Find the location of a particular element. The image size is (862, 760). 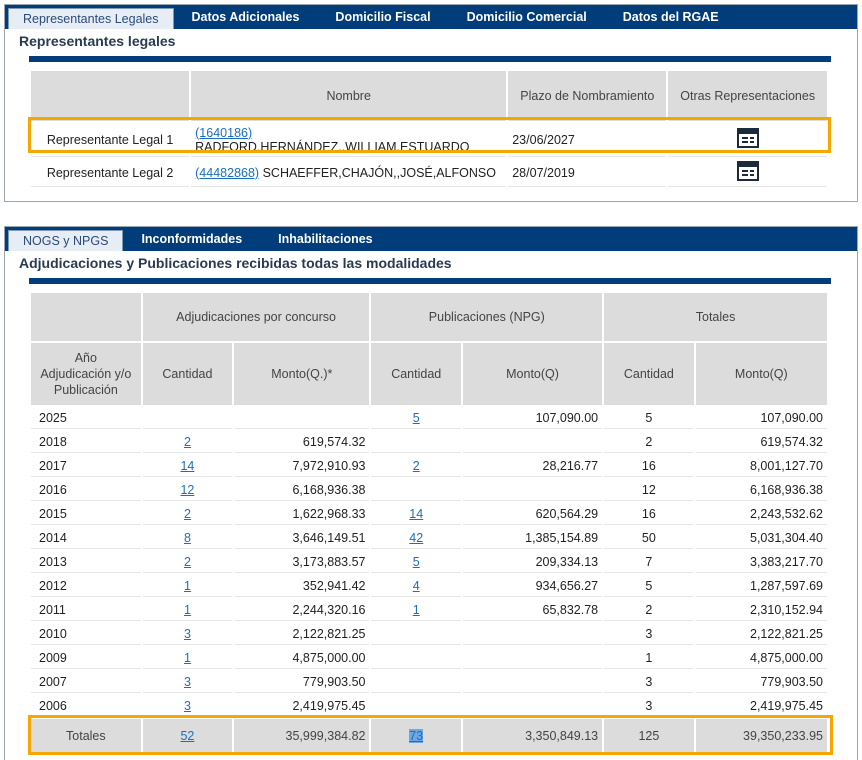

pub-cantidad-link: 2 is located at coordinates (416, 465).